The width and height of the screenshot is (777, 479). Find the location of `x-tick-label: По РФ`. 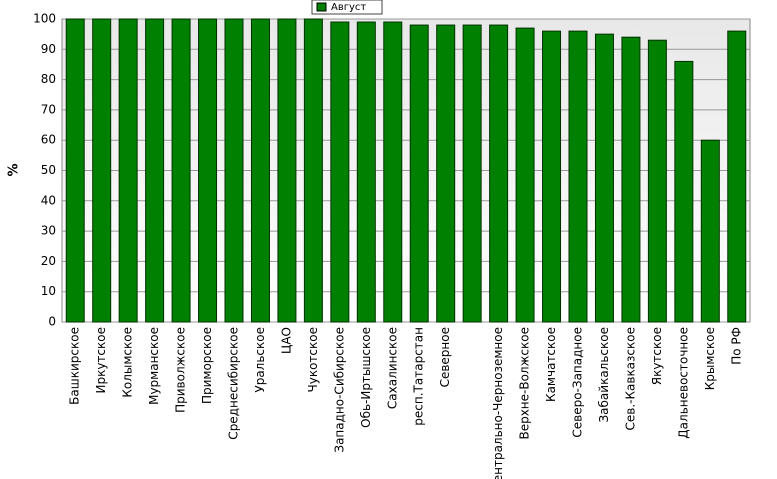

x-tick-label: По РФ is located at coordinates (736, 346).